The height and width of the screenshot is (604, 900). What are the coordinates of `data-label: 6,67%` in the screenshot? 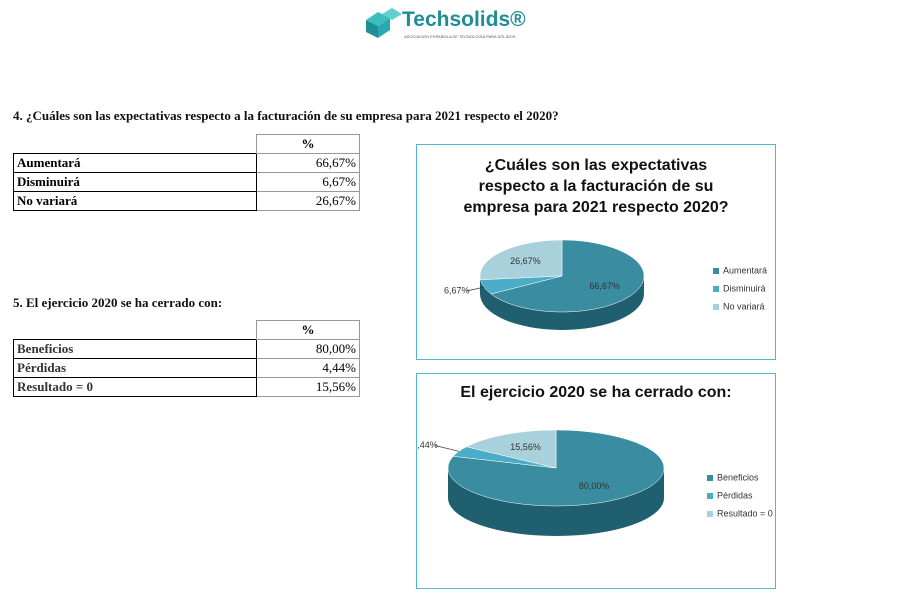 It's located at (457, 290).